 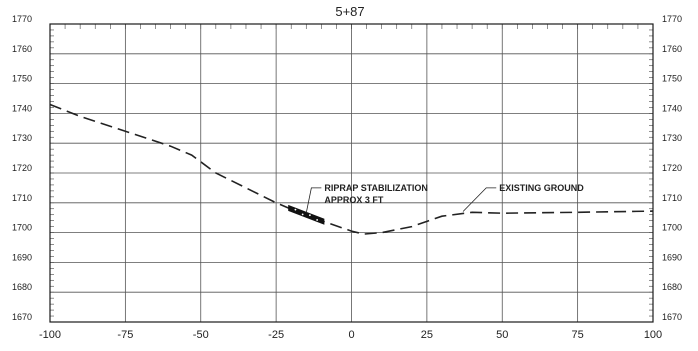 I want to click on y-tick-label-right: 1720, so click(x=672, y=168).